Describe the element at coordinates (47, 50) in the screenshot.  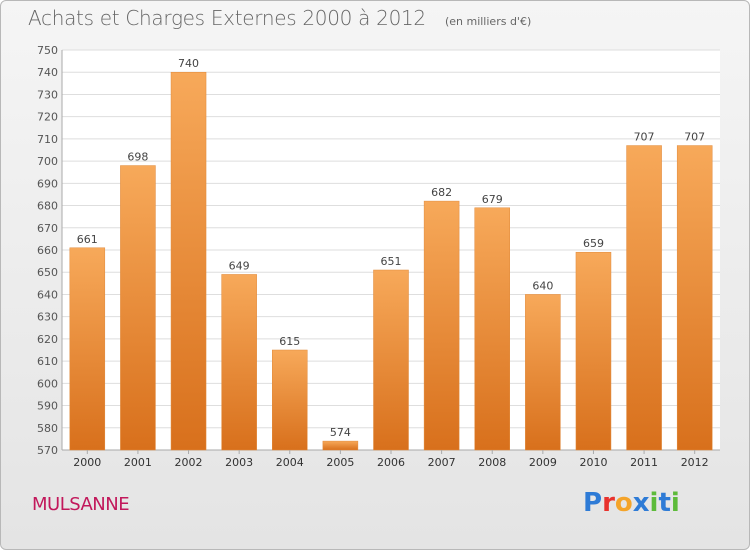
I see `y-tick-label: 750` at that location.